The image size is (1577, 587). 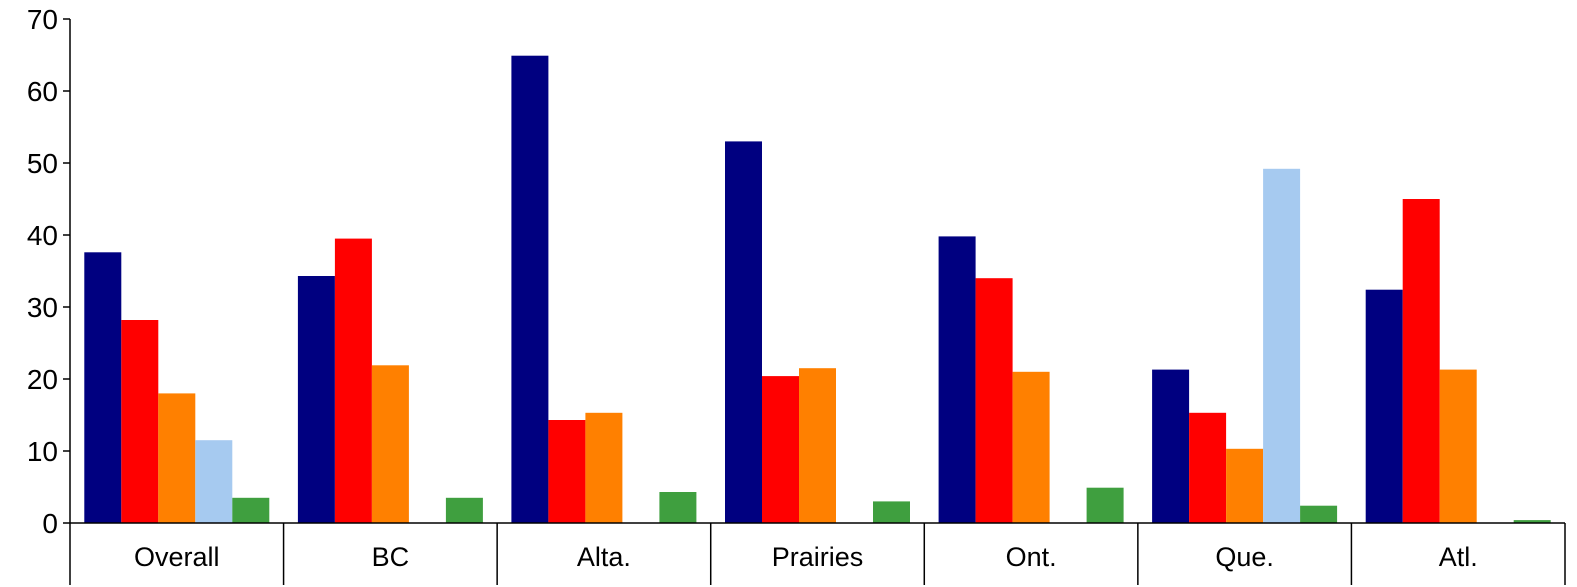 What do you see at coordinates (818, 557) in the screenshot?
I see `x-category-label: Prairies` at bounding box center [818, 557].